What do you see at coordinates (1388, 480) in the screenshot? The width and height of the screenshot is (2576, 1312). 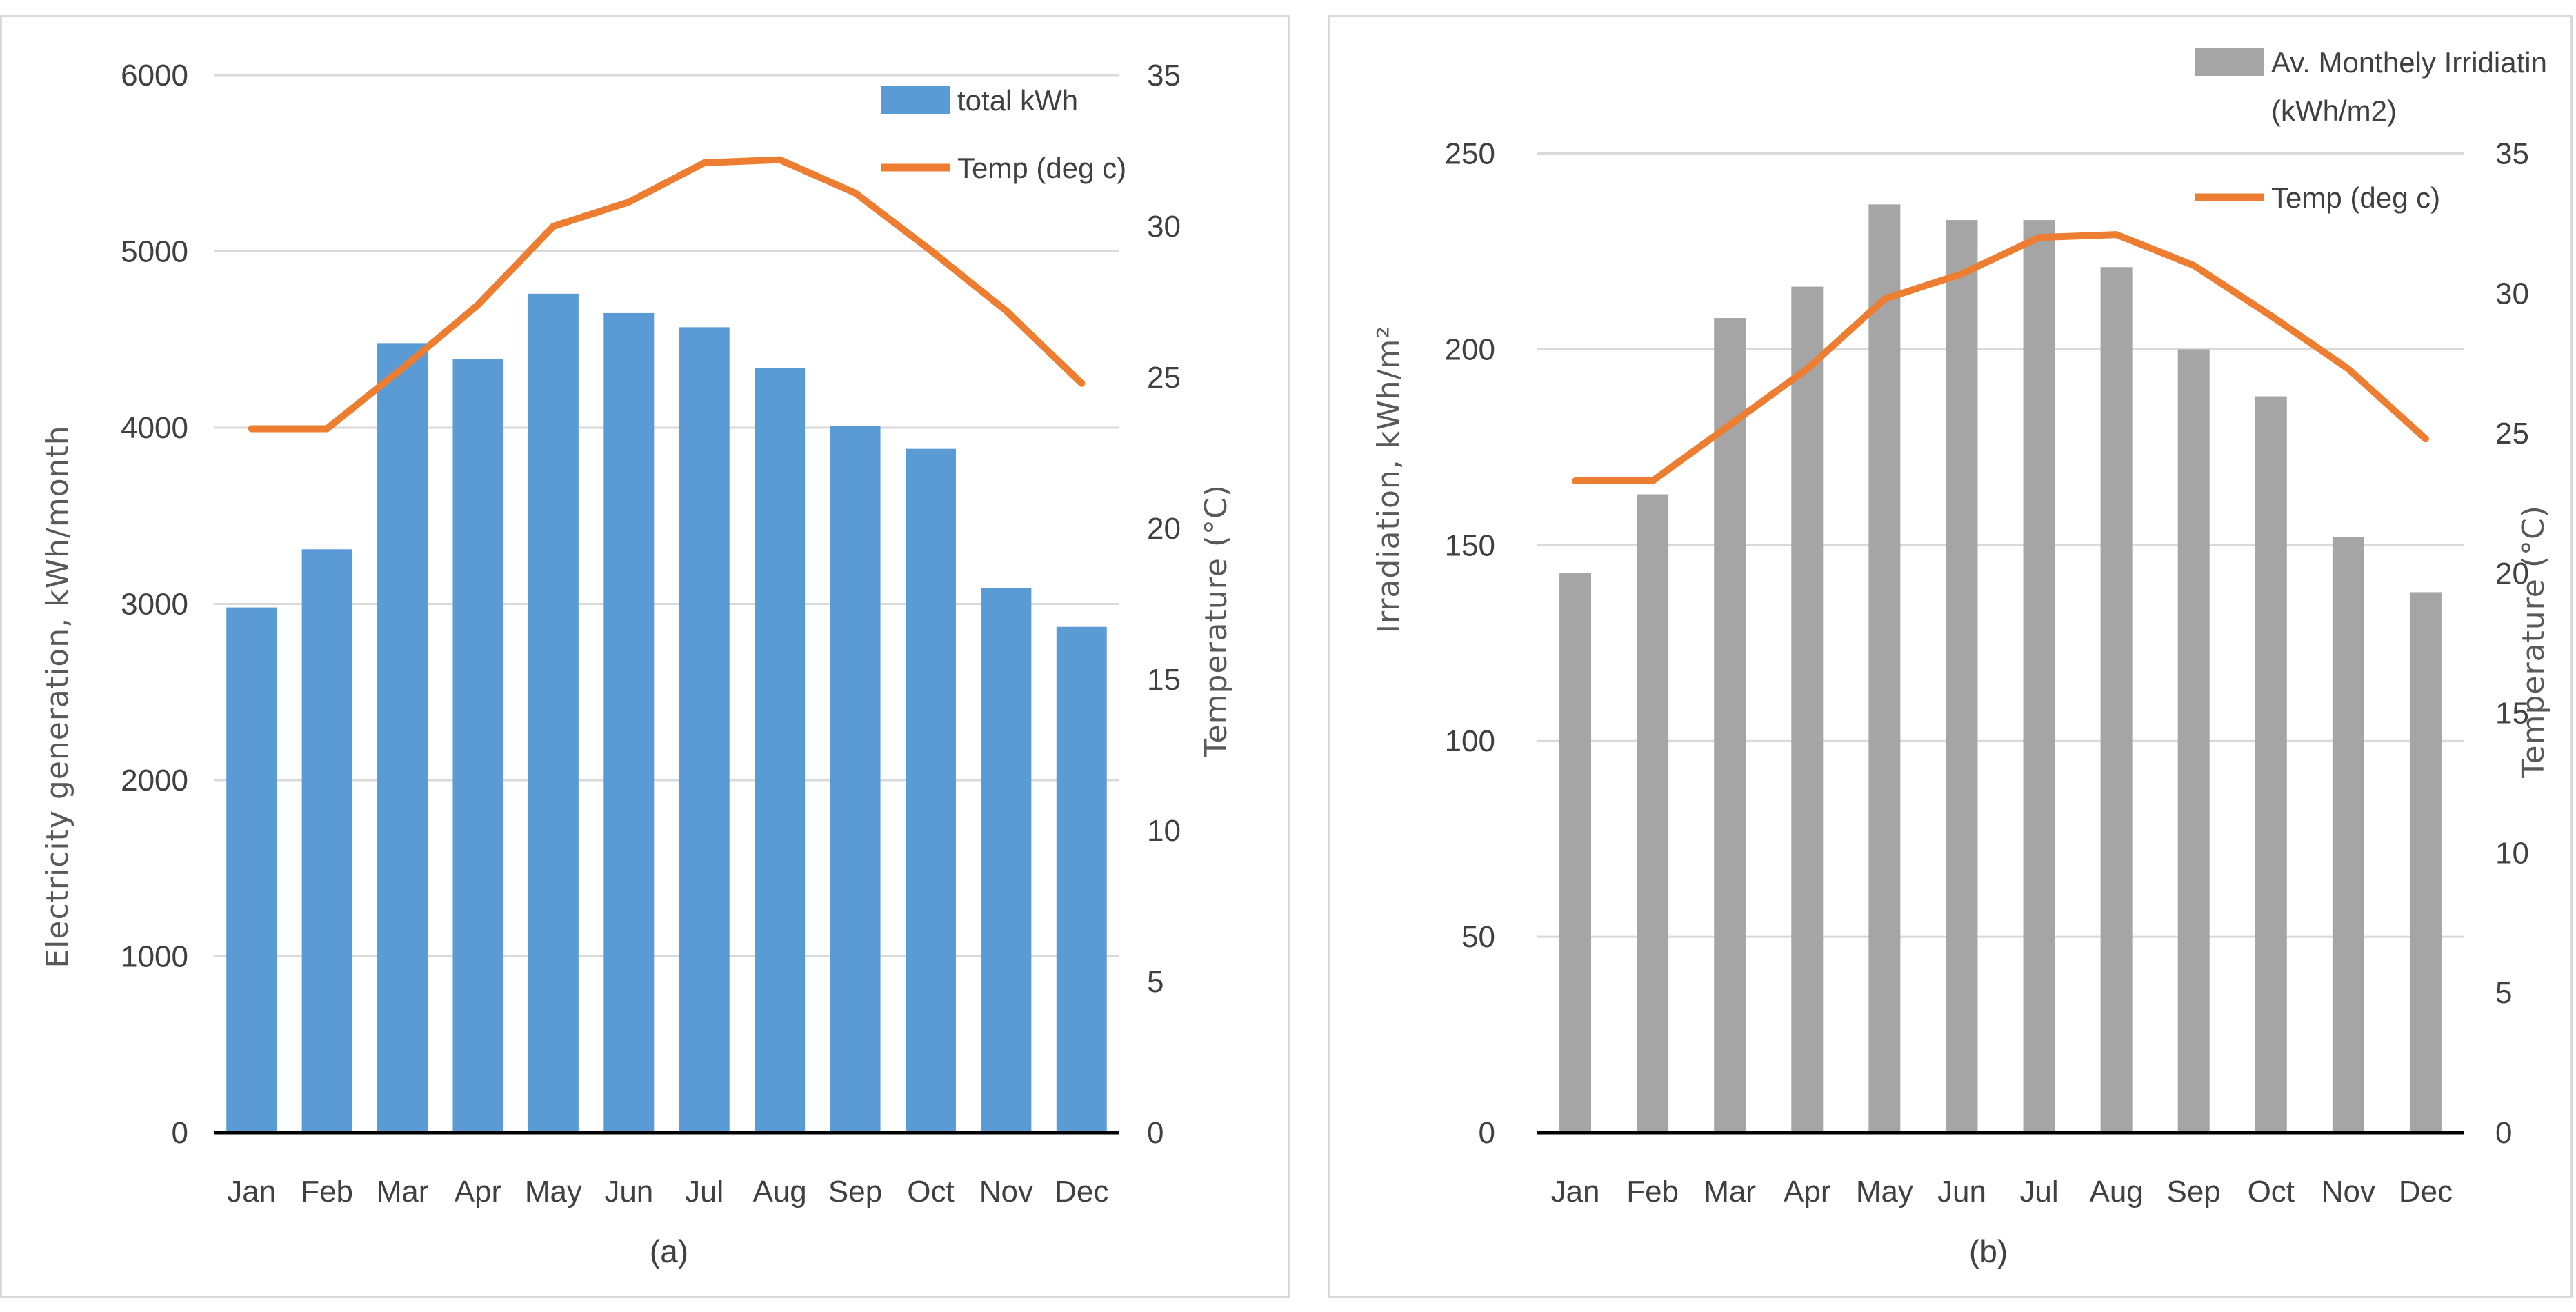 I see `y-axis-title: Irradiation, kWh/m²` at bounding box center [1388, 480].